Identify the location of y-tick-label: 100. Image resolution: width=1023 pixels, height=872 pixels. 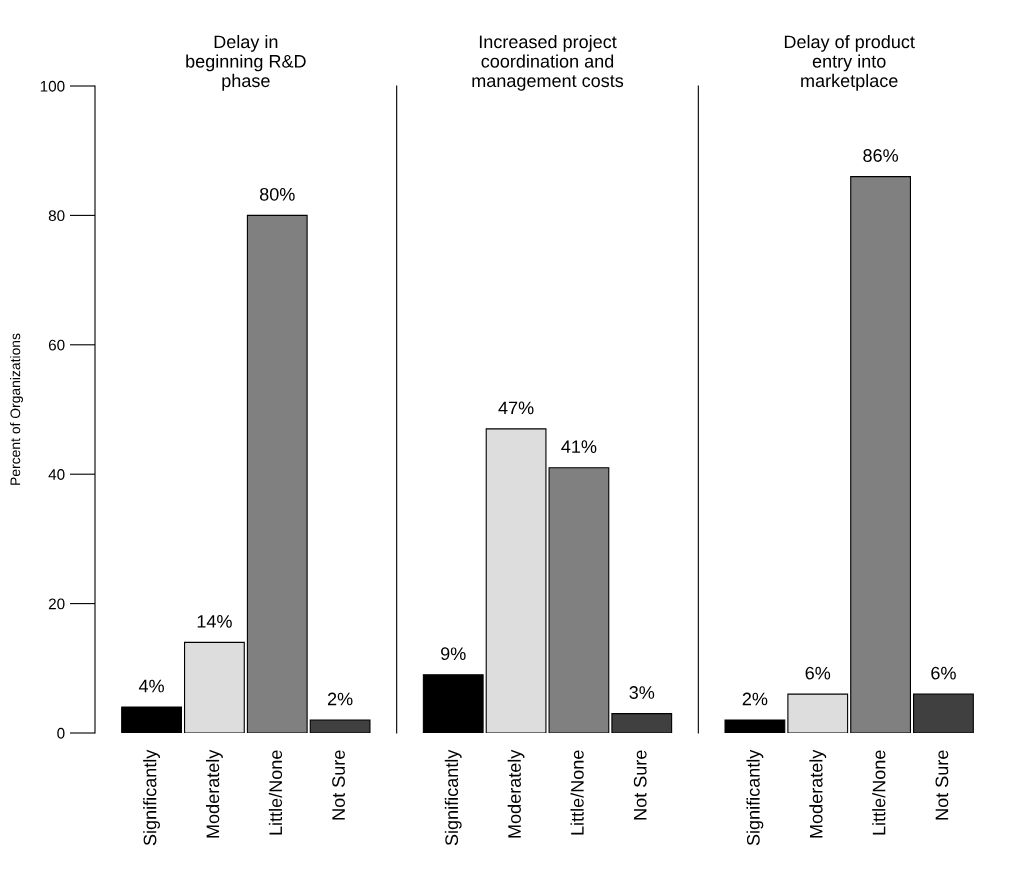
(52, 86).